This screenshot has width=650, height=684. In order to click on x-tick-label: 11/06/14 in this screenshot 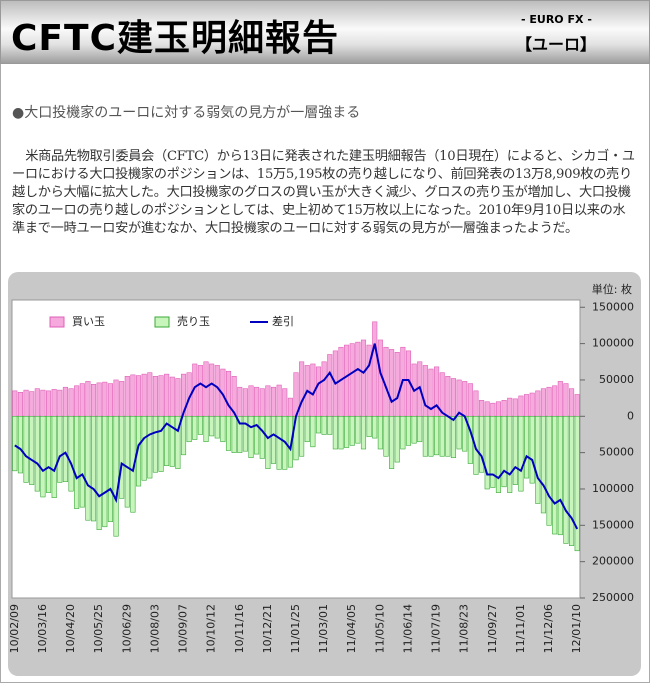, I will do `click(407, 628)`.